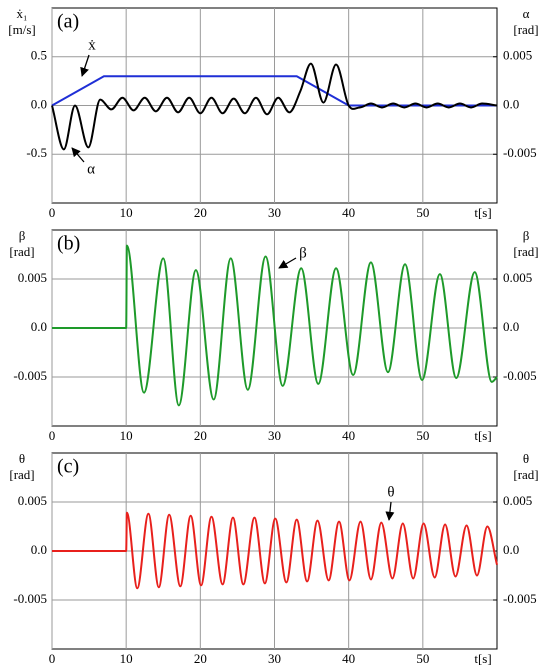 The image size is (550, 672). Describe the element at coordinates (36, 152) in the screenshot. I see `y-tick-label: -0.5` at that location.